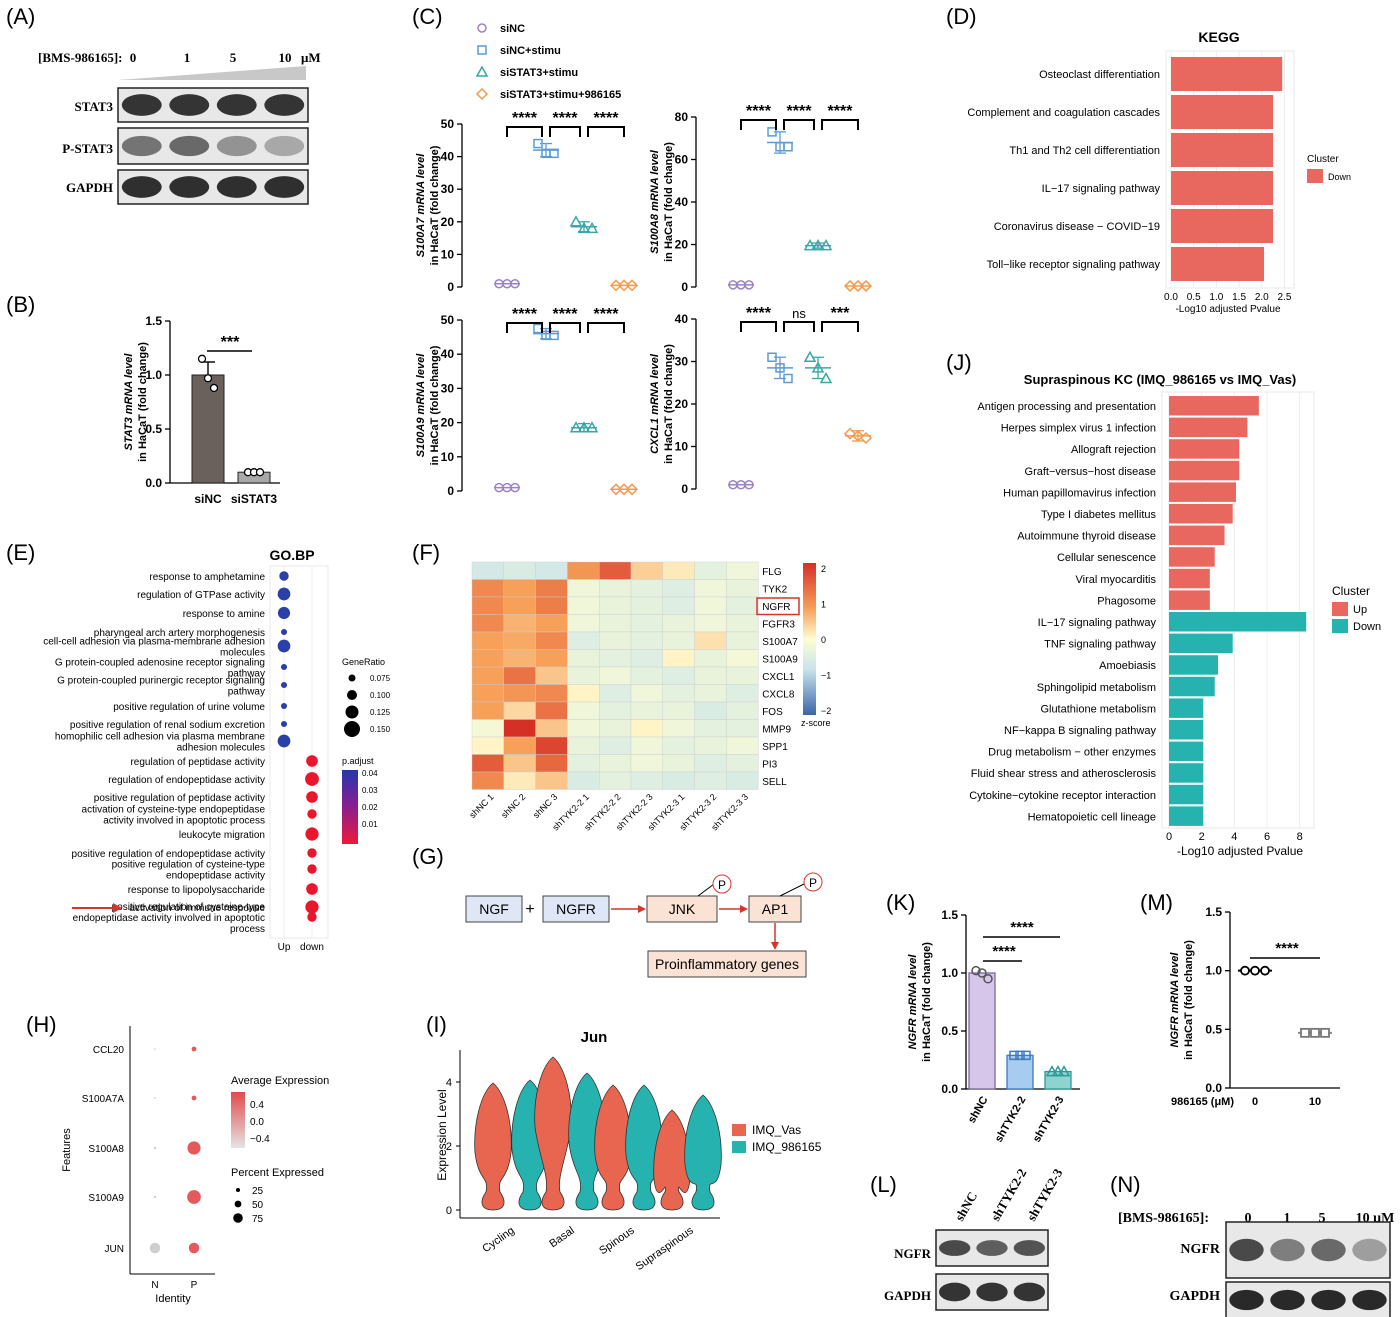 The image size is (1400, 1317). I want to click on c3-y-tick-label: 40, so click(448, 354).